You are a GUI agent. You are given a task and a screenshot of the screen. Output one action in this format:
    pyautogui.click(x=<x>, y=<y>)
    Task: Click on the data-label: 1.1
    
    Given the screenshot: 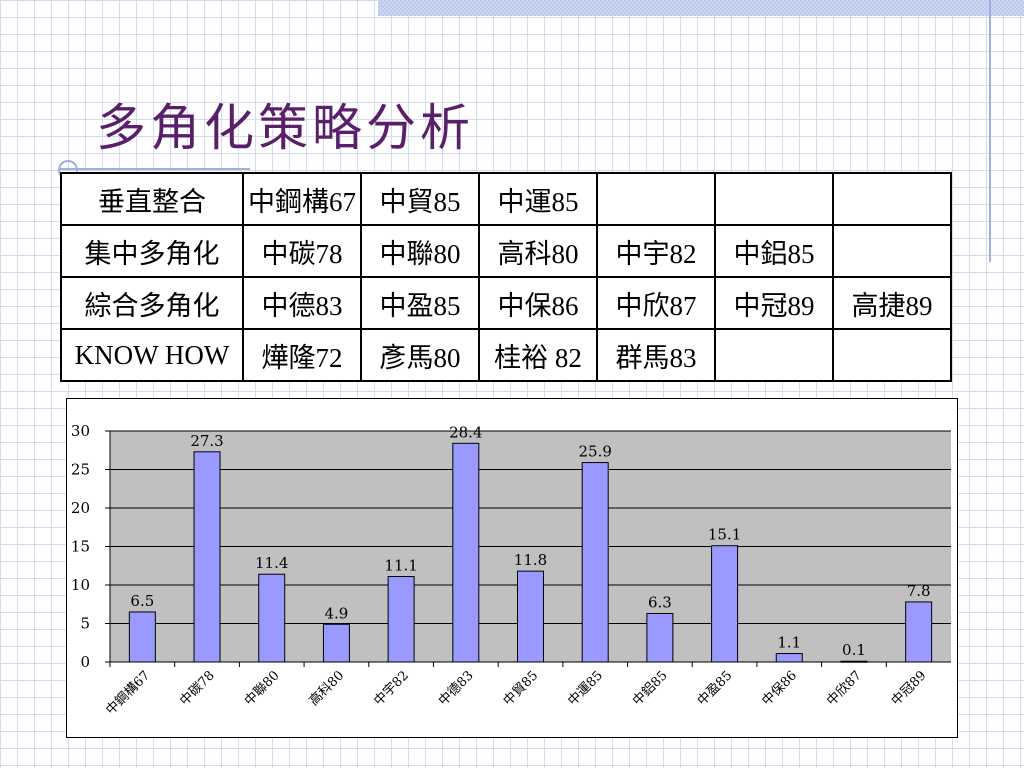 What is the action you would take?
    pyautogui.click(x=789, y=643)
    